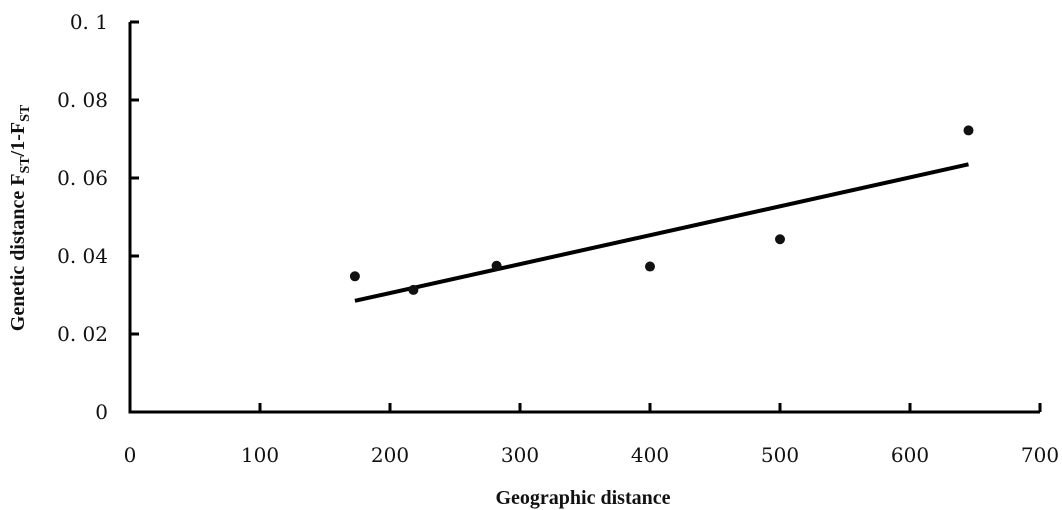  What do you see at coordinates (89, 22) in the screenshot?
I see `y-tick-label: 0. 1` at bounding box center [89, 22].